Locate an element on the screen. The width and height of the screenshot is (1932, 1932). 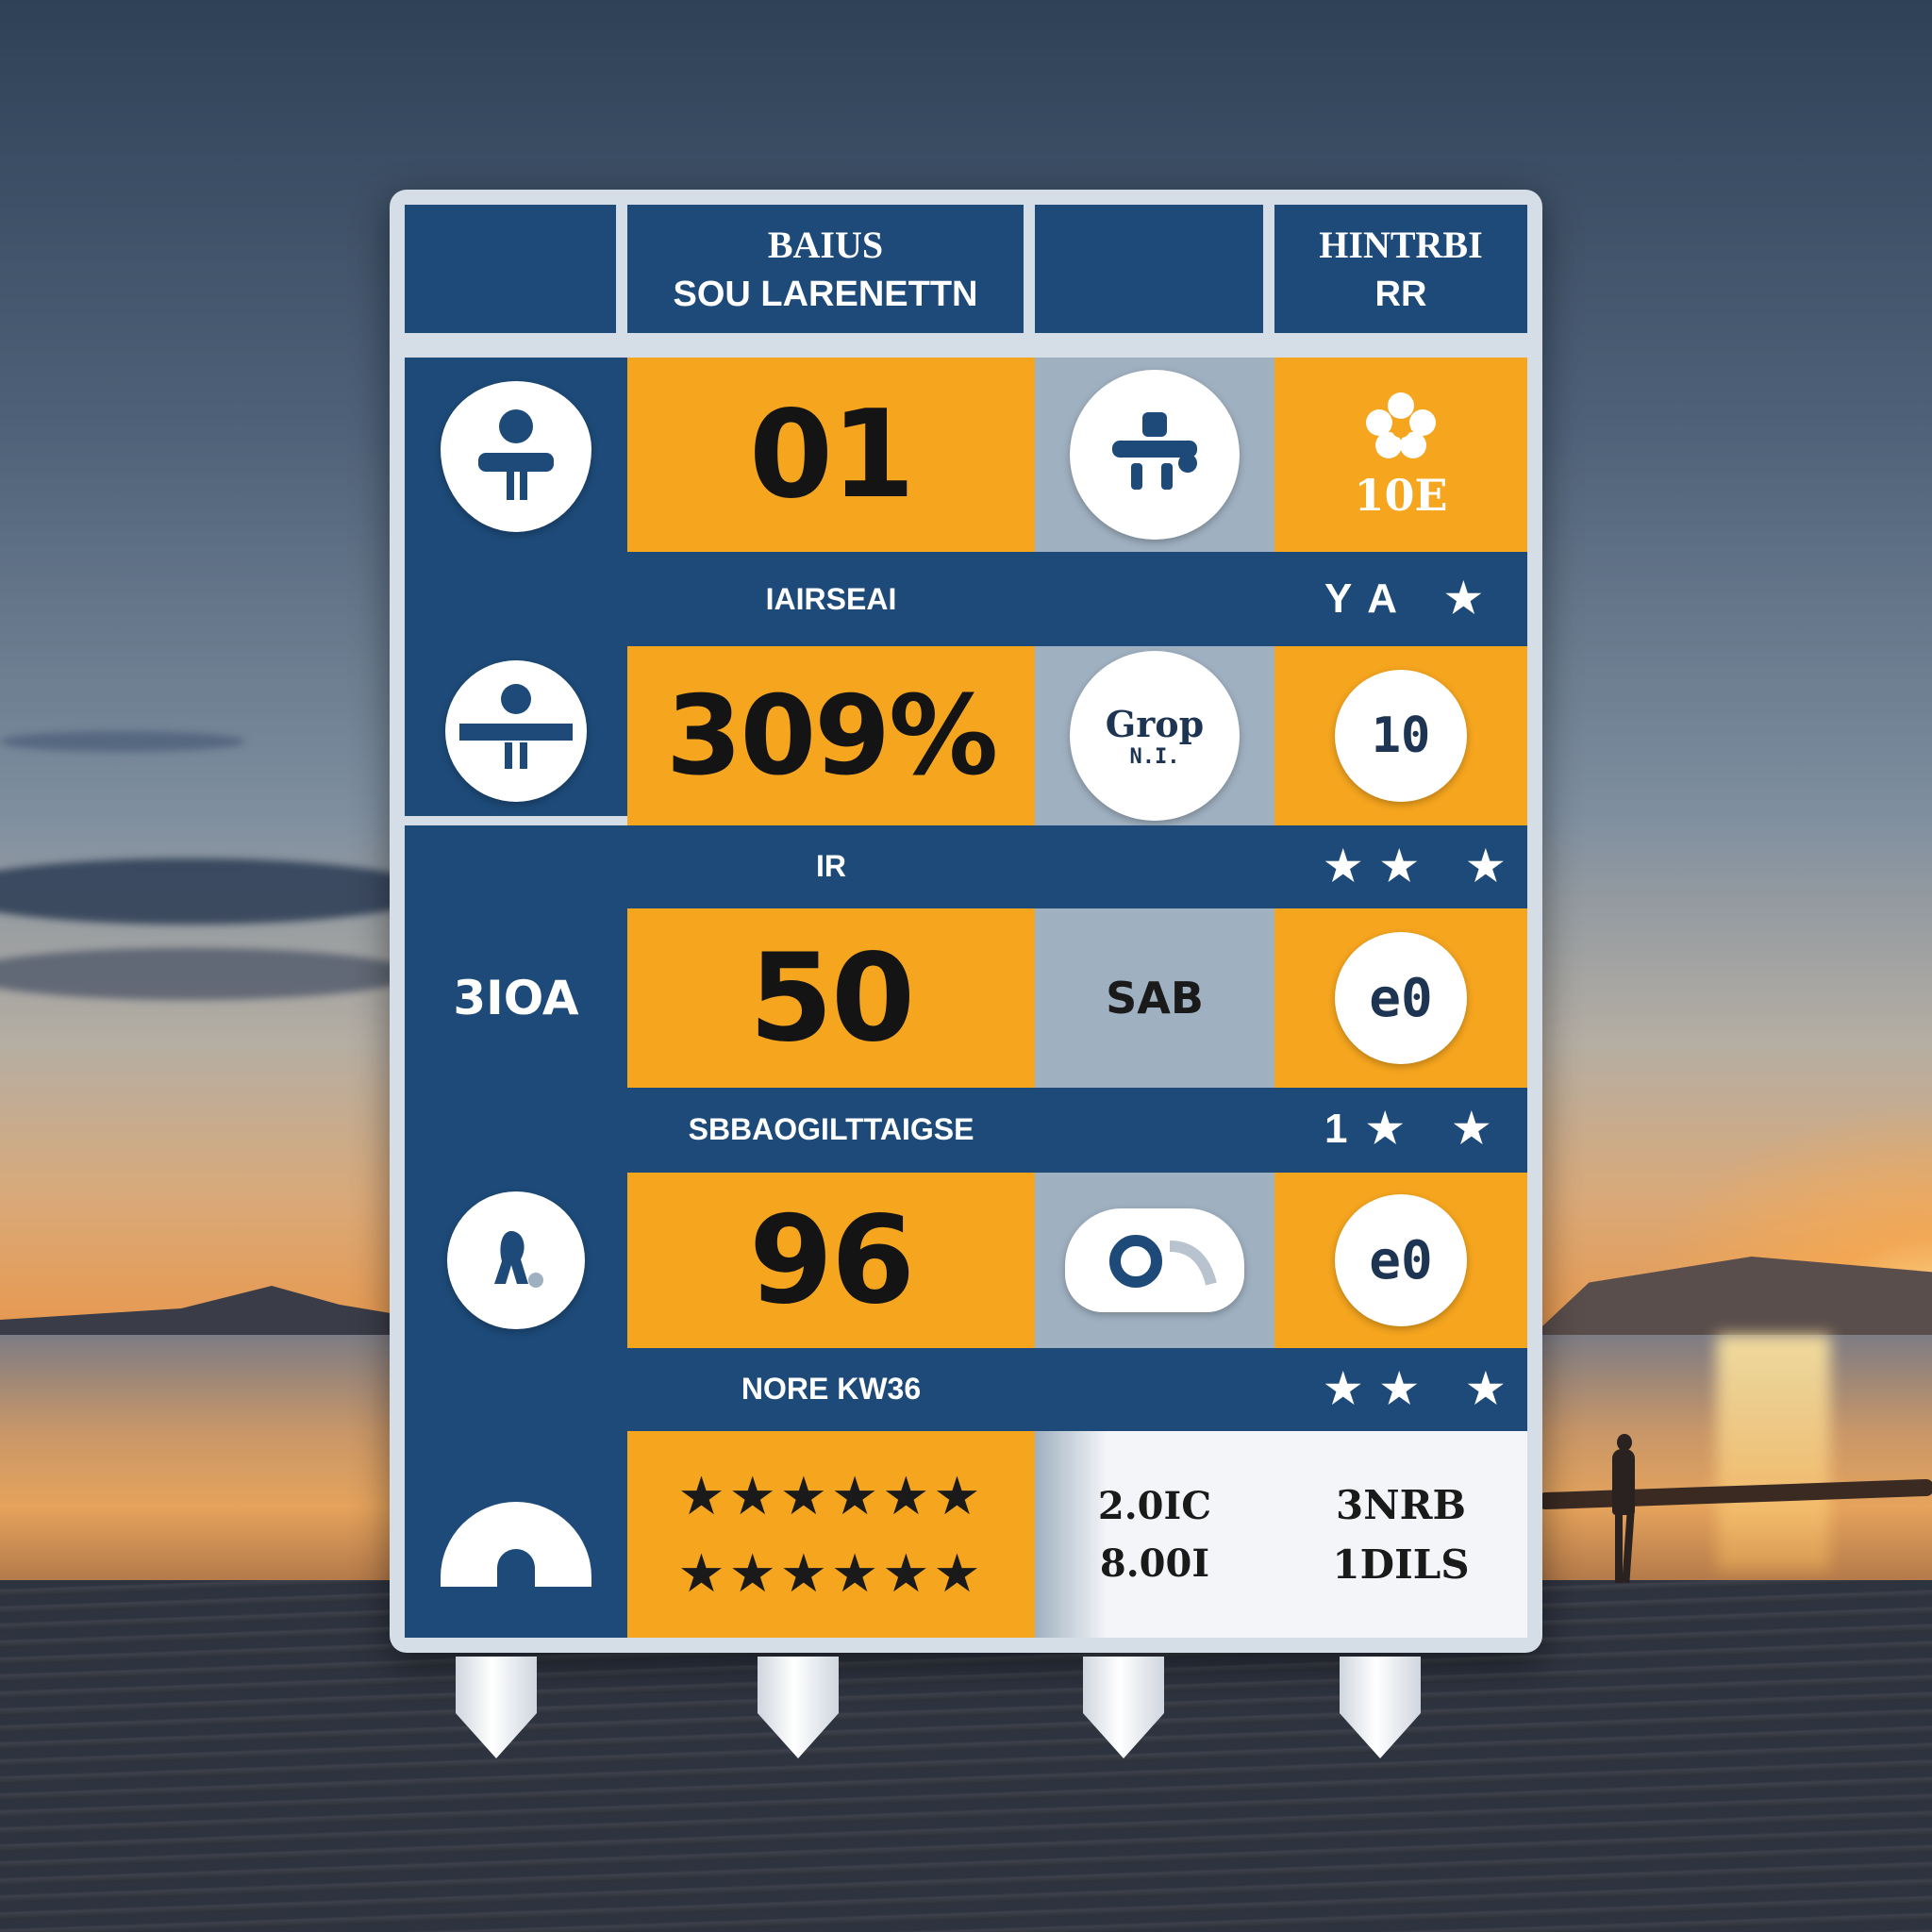
row5-gray-cell: 2.0IC 8.00I is located at coordinates (1155, 1535).